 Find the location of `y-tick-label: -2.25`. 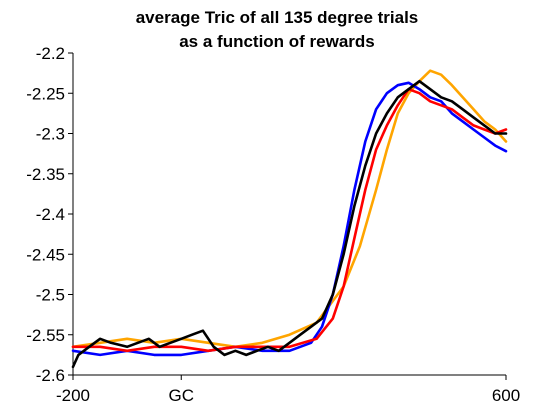

y-tick-label: -2.25 is located at coordinates (45, 93).